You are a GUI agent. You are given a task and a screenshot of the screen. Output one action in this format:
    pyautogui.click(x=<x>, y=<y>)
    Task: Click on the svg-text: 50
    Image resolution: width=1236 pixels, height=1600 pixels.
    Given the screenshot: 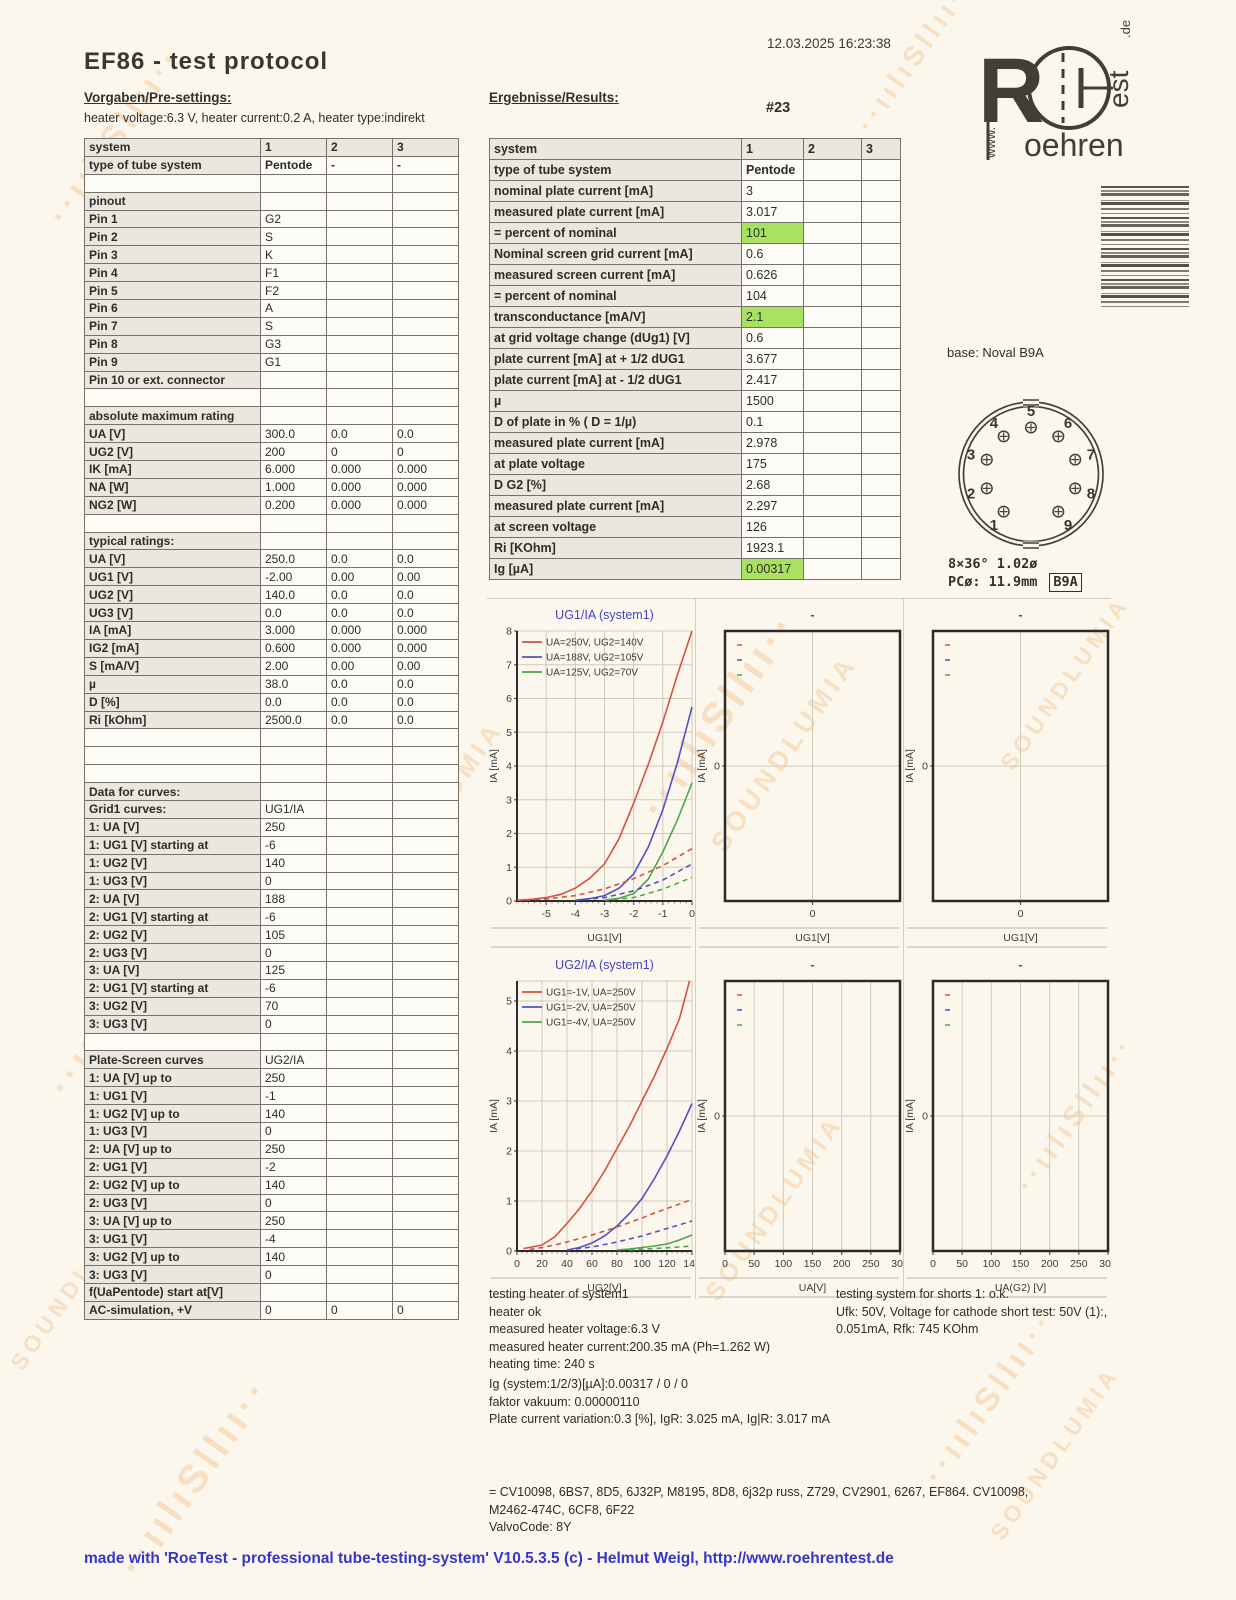 What is the action you would take?
    pyautogui.click(x=754, y=1264)
    